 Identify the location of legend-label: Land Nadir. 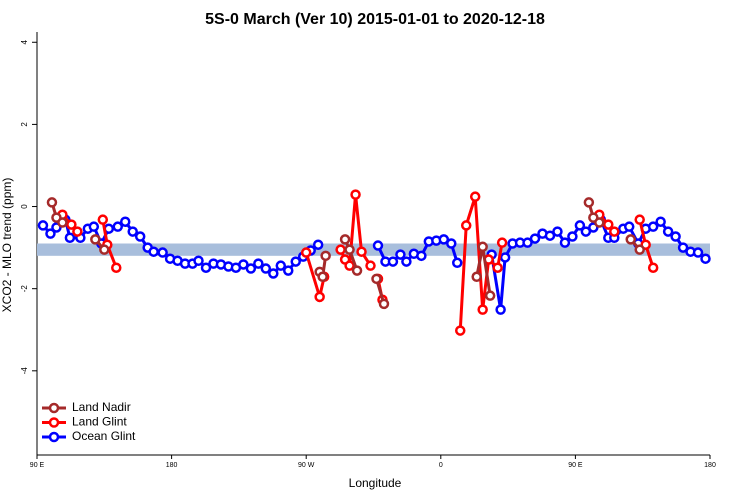
(101, 407).